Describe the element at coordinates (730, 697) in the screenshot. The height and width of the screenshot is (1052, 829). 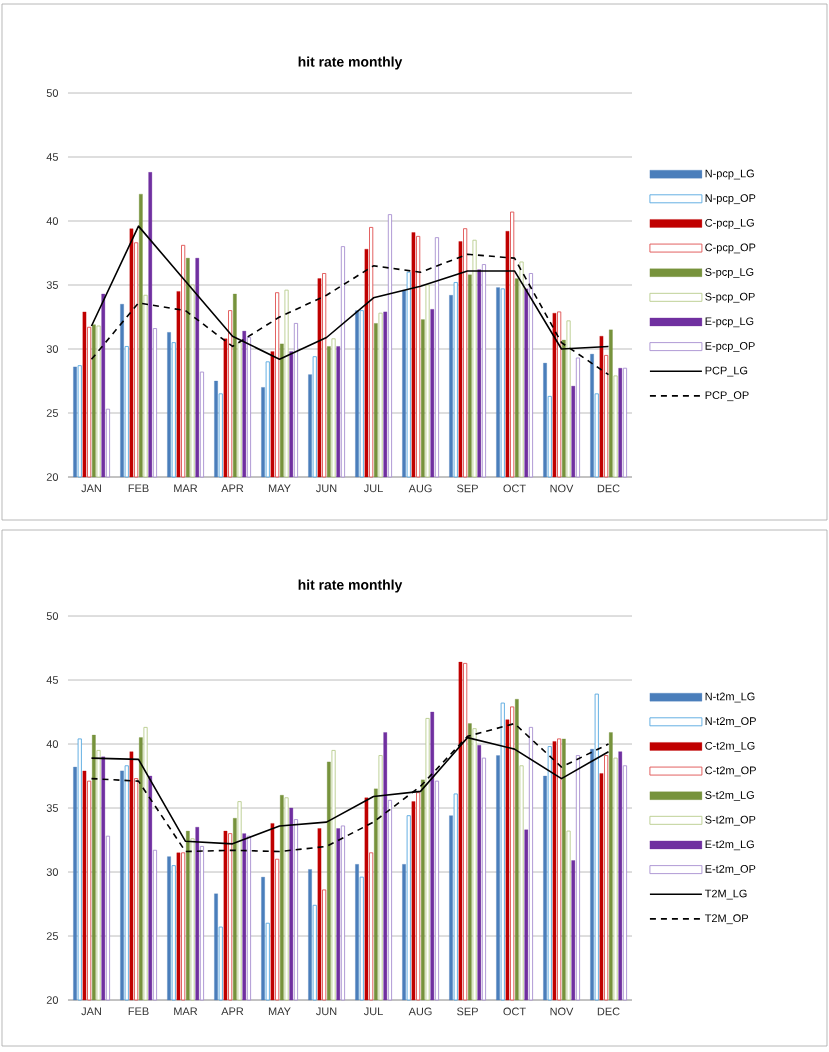
I see `legend-label: N-t2m_LG` at that location.